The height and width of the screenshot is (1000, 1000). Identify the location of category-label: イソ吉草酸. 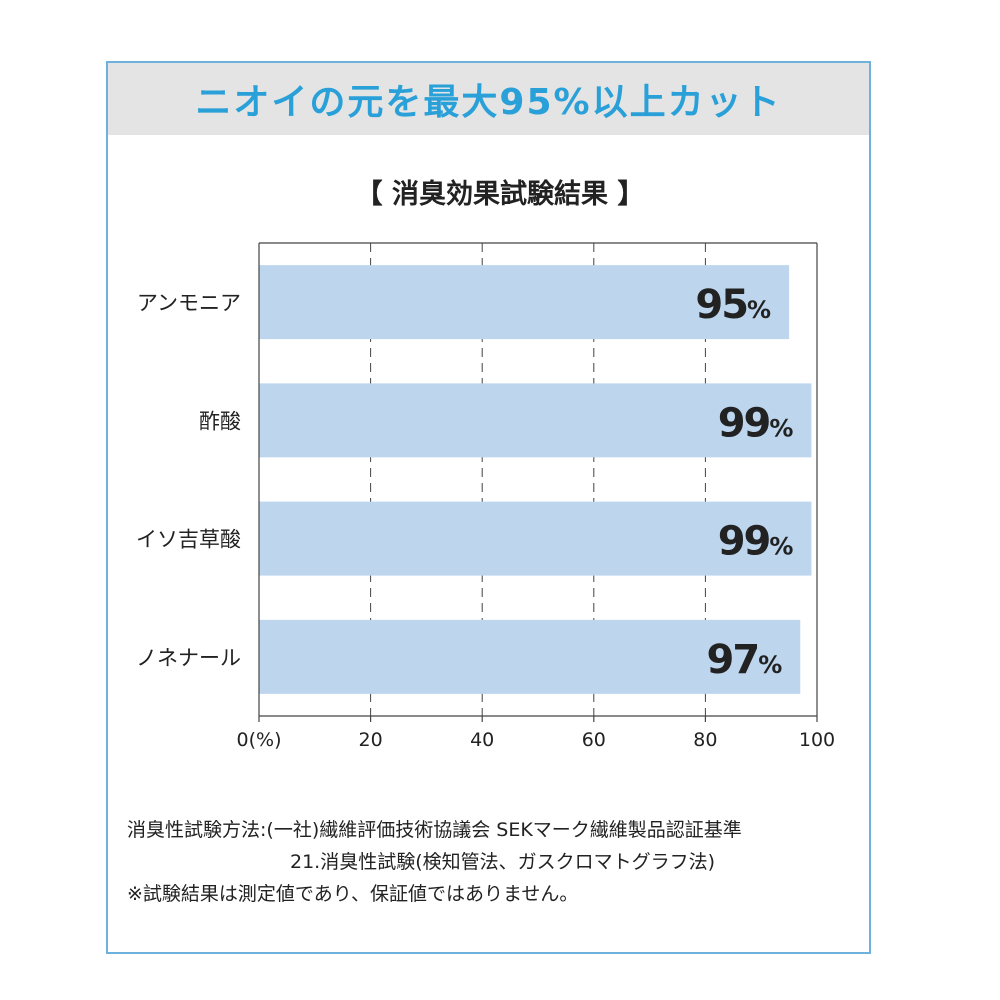
(188, 540).